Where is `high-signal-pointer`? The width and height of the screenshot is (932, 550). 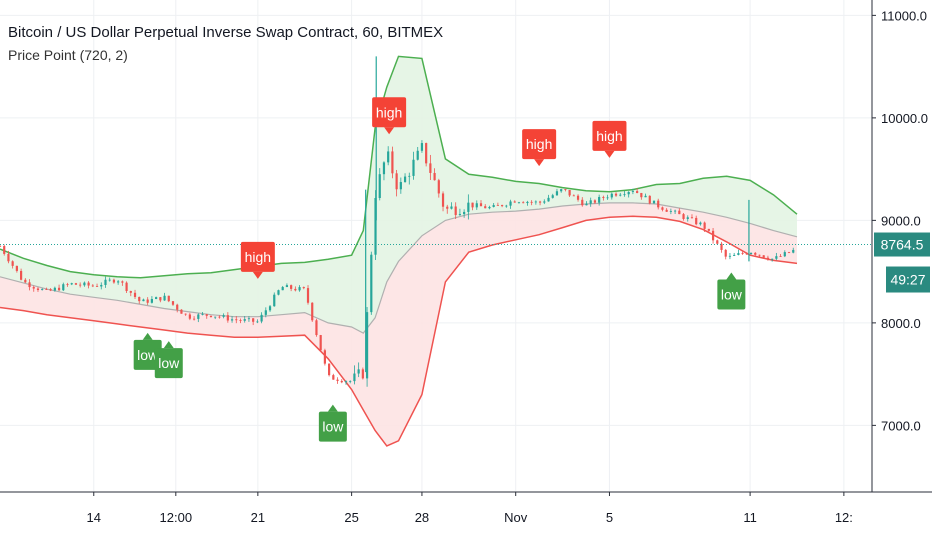 high-signal-pointer is located at coordinates (389, 131).